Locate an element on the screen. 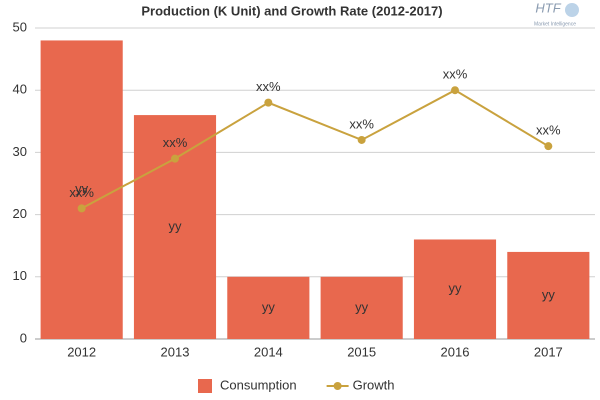  legend-label: Growth is located at coordinates (374, 384).